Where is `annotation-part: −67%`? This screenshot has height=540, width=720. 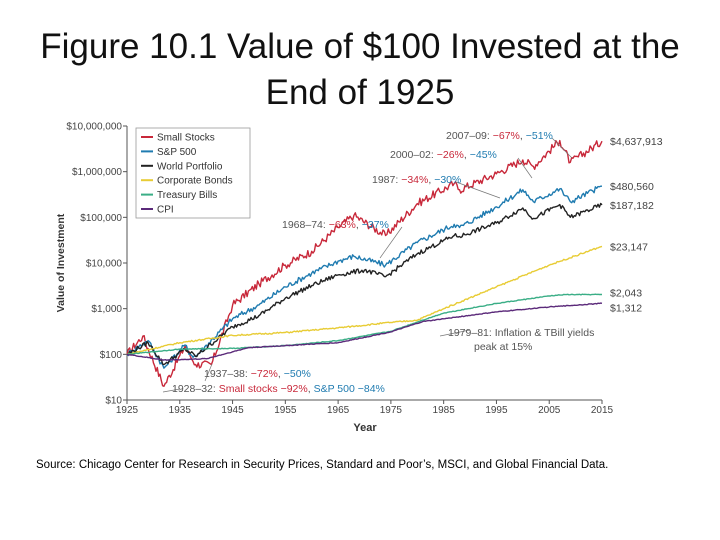 annotation-part: −67% is located at coordinates (506, 136).